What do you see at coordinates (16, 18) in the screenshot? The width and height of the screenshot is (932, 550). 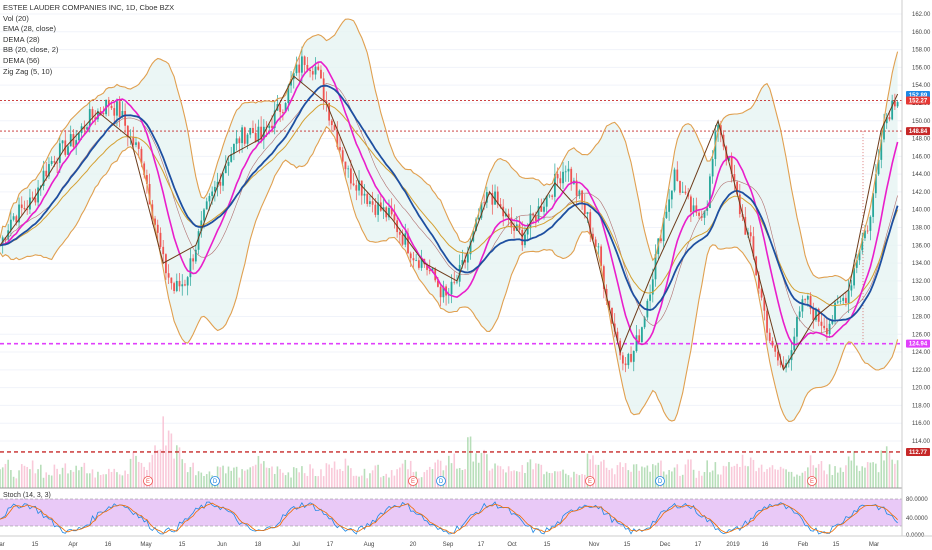 I see `indicator-volume: Vol (20)` at bounding box center [16, 18].